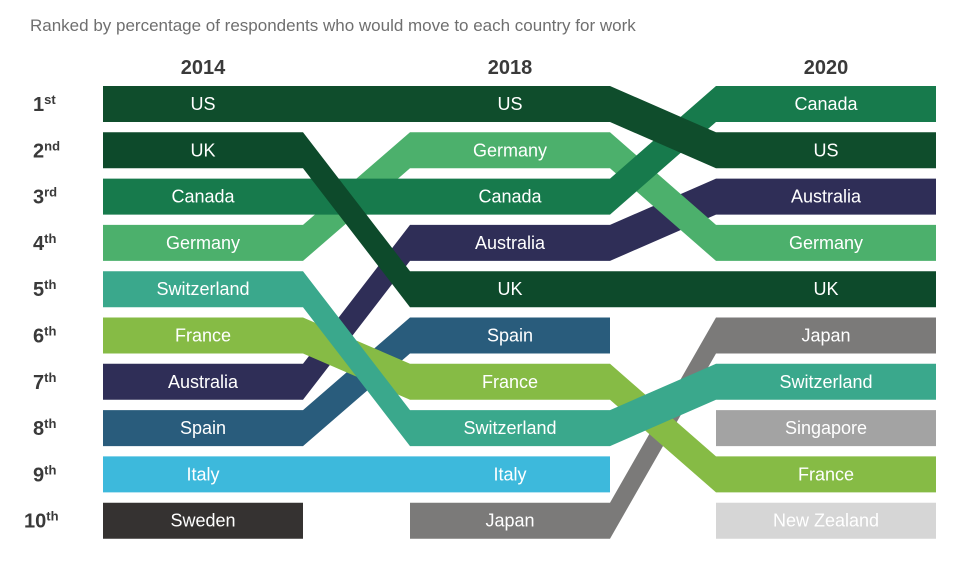 This screenshot has height=572, width=974. Describe the element at coordinates (44, 428) in the screenshot. I see `rank-label-8: 8th` at that location.